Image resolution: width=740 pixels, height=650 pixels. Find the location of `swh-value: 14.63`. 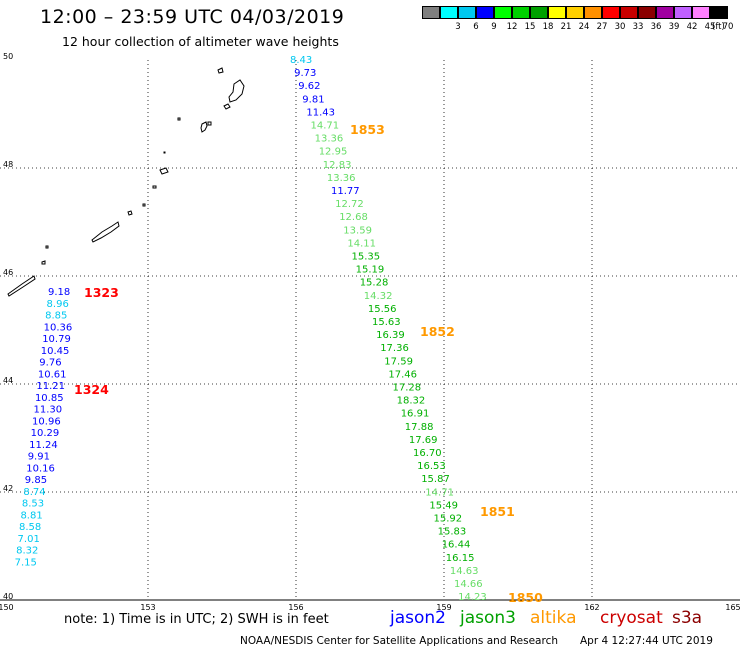

swh-value: 14.63 is located at coordinates (464, 571).